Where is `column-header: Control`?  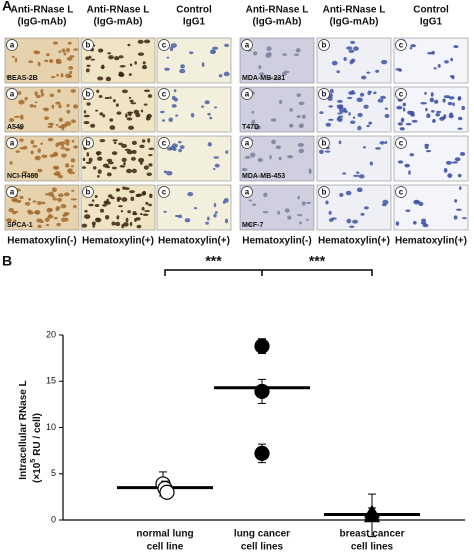
column-header: Control is located at coordinates (431, 10).